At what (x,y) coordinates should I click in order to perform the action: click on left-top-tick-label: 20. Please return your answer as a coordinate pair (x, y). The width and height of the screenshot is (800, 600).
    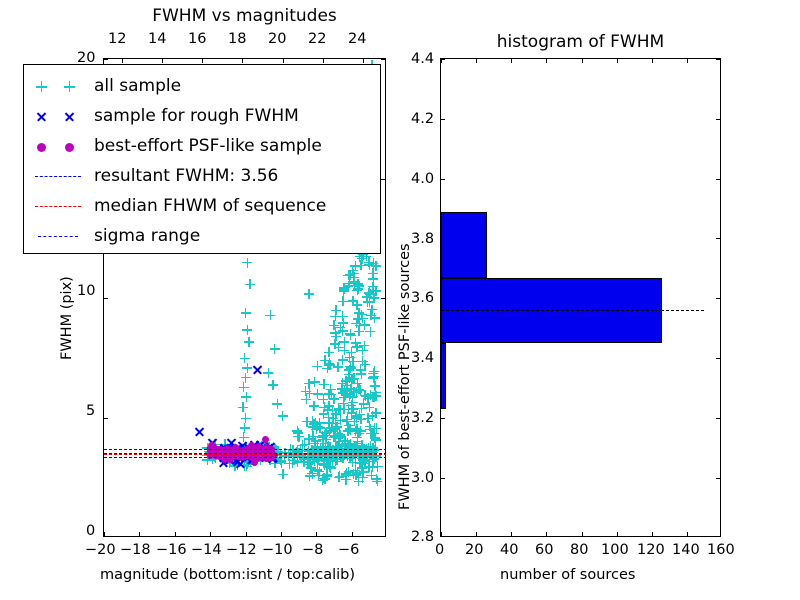
    Looking at the image, I should click on (277, 39).